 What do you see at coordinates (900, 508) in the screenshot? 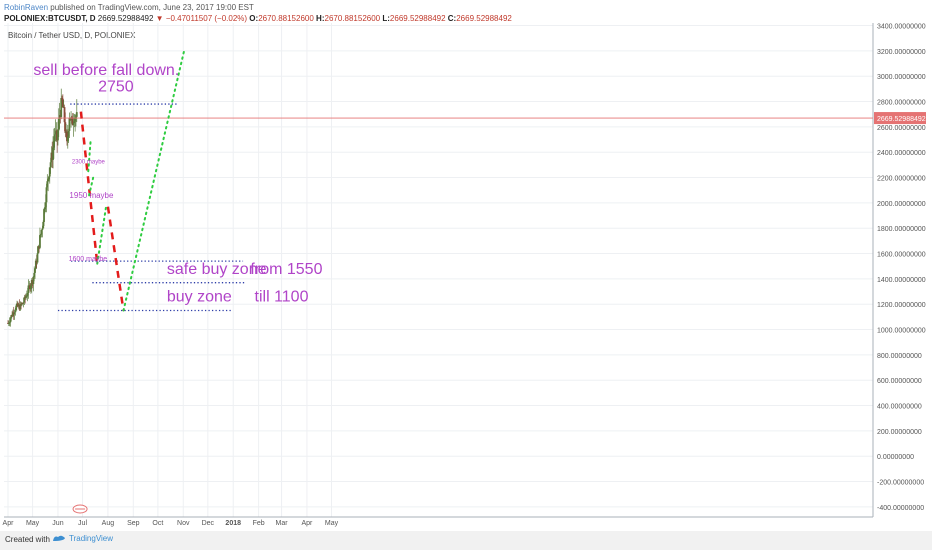
I see `y-tick-label: -400.00000000` at bounding box center [900, 508].